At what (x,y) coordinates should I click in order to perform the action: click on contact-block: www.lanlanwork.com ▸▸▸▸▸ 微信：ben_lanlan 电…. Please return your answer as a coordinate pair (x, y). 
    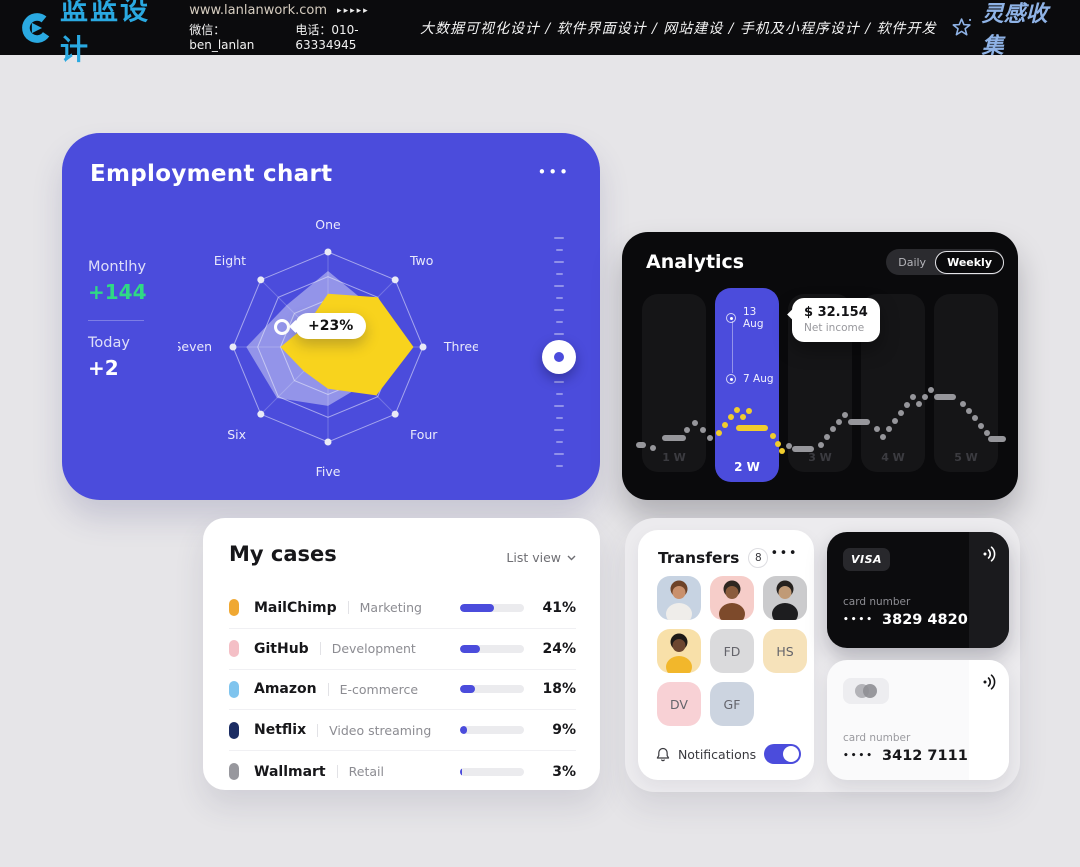
    Looking at the image, I should click on (297, 27).